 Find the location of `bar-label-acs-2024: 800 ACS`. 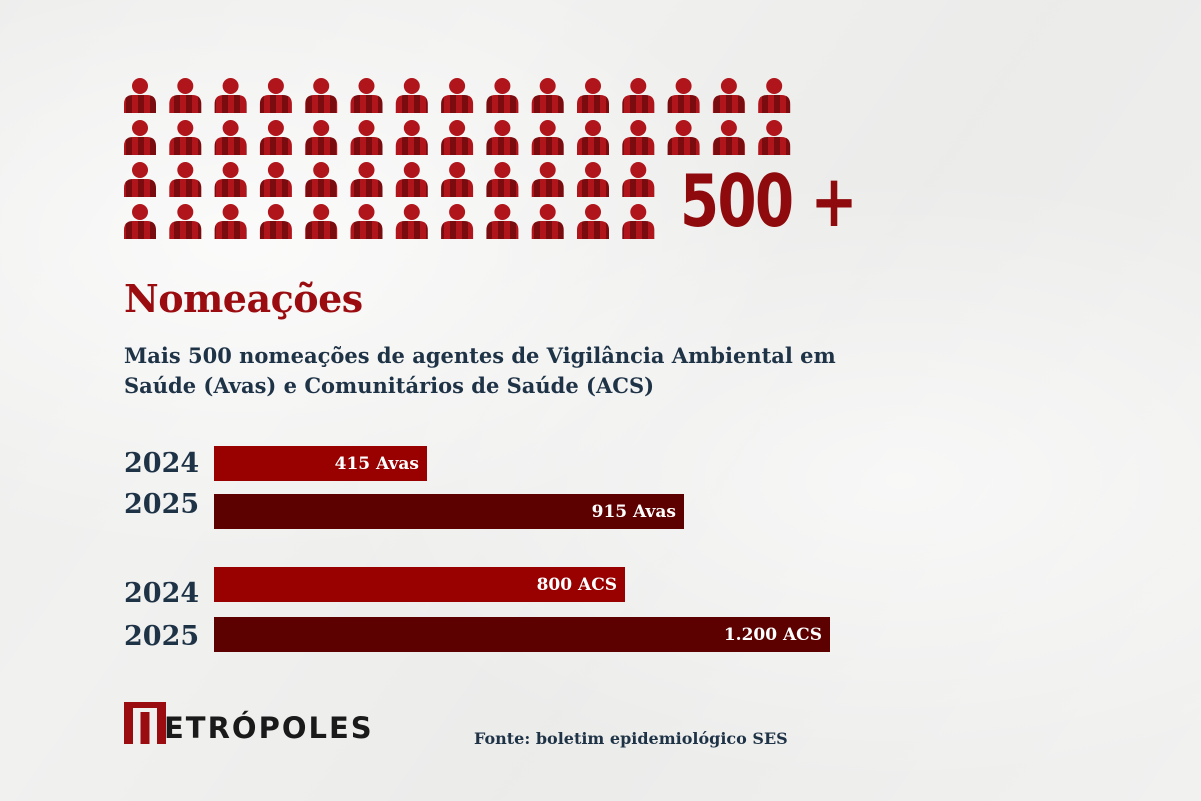

bar-label-acs-2024: 800 ACS is located at coordinates (576, 584).